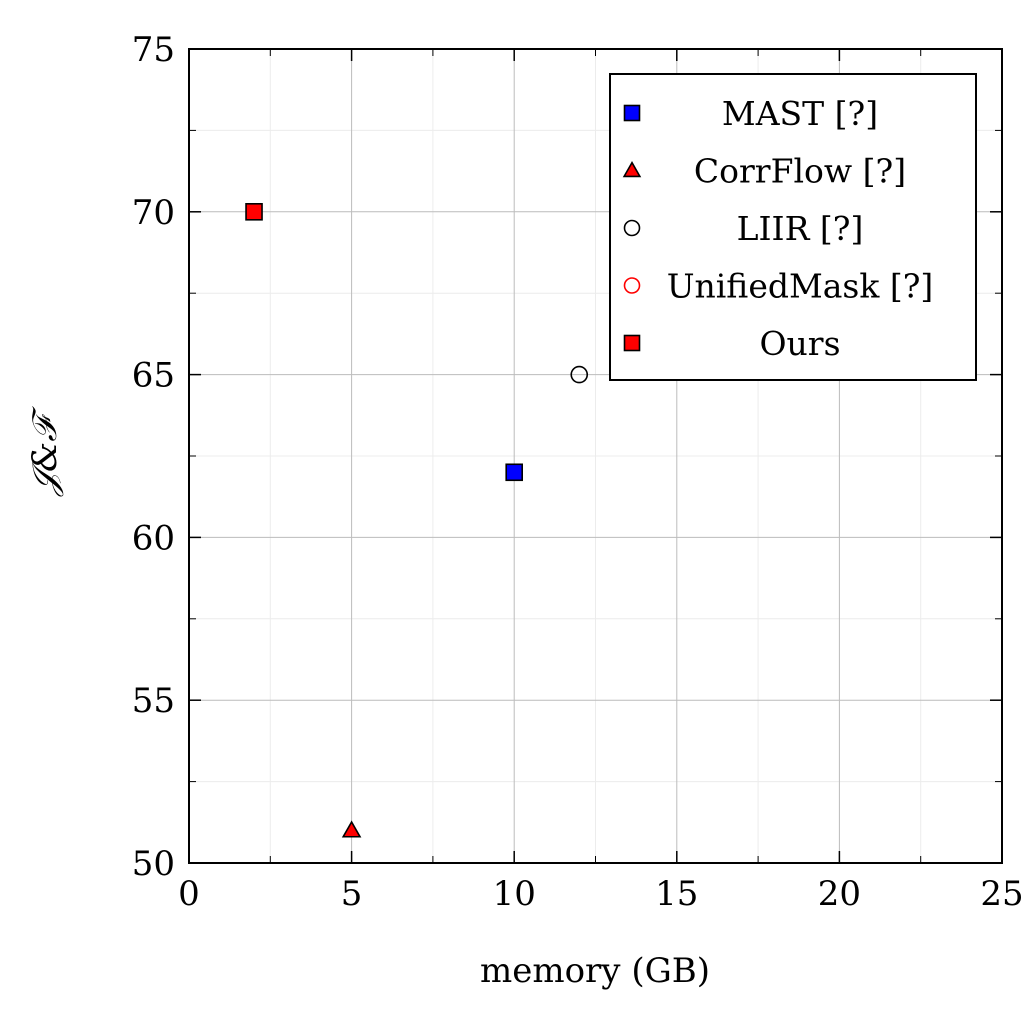 The image size is (1024, 1024). What do you see at coordinates (153, 538) in the screenshot?
I see `y-tick-label: 60` at bounding box center [153, 538].